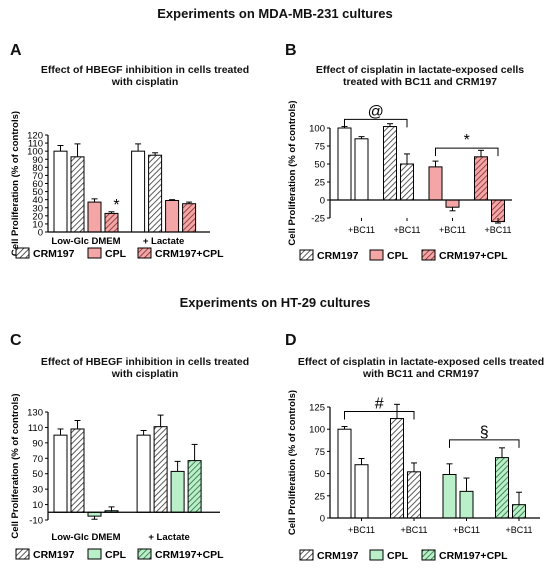 This screenshot has height=575, width=550. Describe the element at coordinates (319, 496) in the screenshot. I see `panel-d-y-tick-label: 25` at that location.